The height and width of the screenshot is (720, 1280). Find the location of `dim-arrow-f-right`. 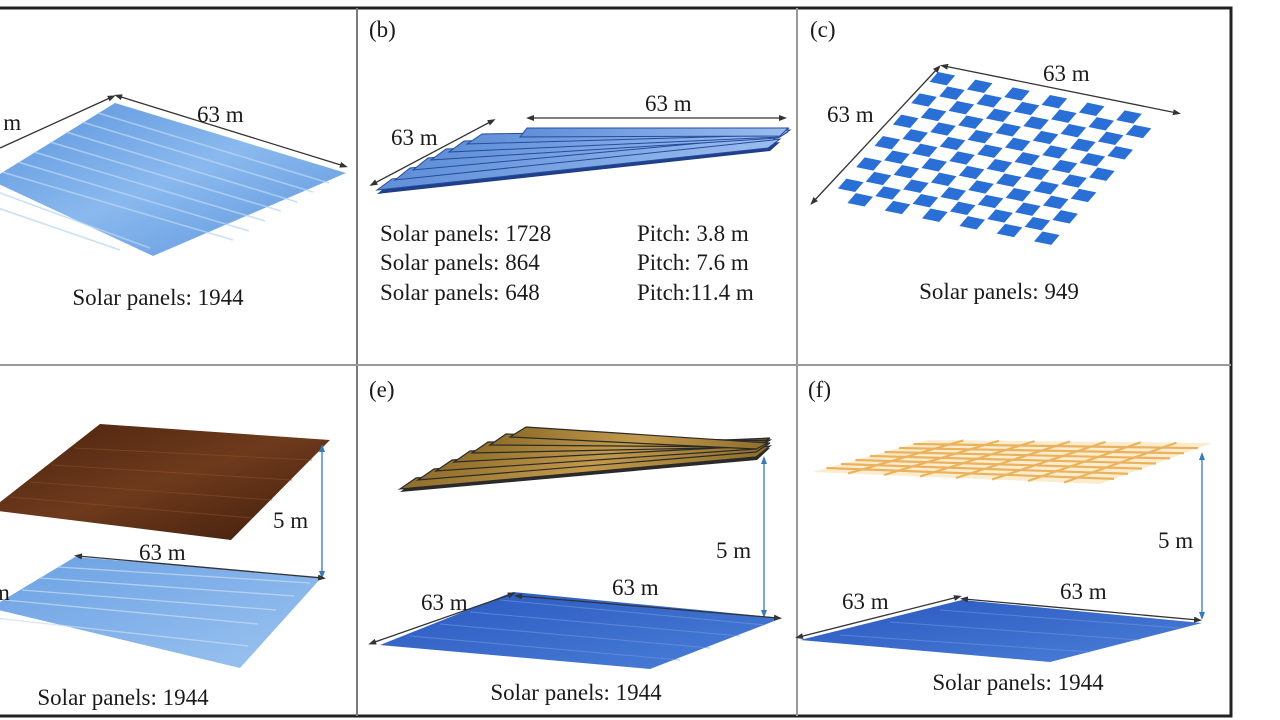

dim-arrow-f-right is located at coordinates (1081, 609).